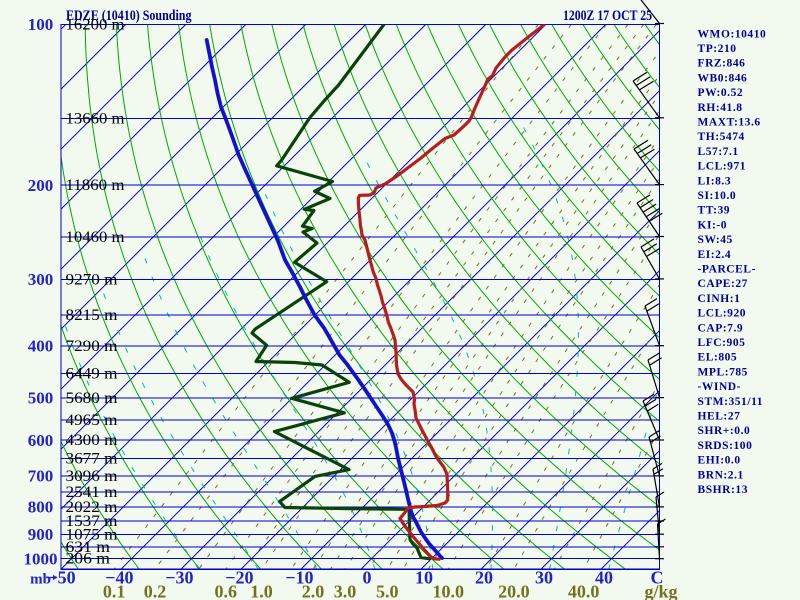 This screenshot has width=800, height=600. What do you see at coordinates (41, 534) in the screenshot?
I see `svg-text: 900` at bounding box center [41, 534].